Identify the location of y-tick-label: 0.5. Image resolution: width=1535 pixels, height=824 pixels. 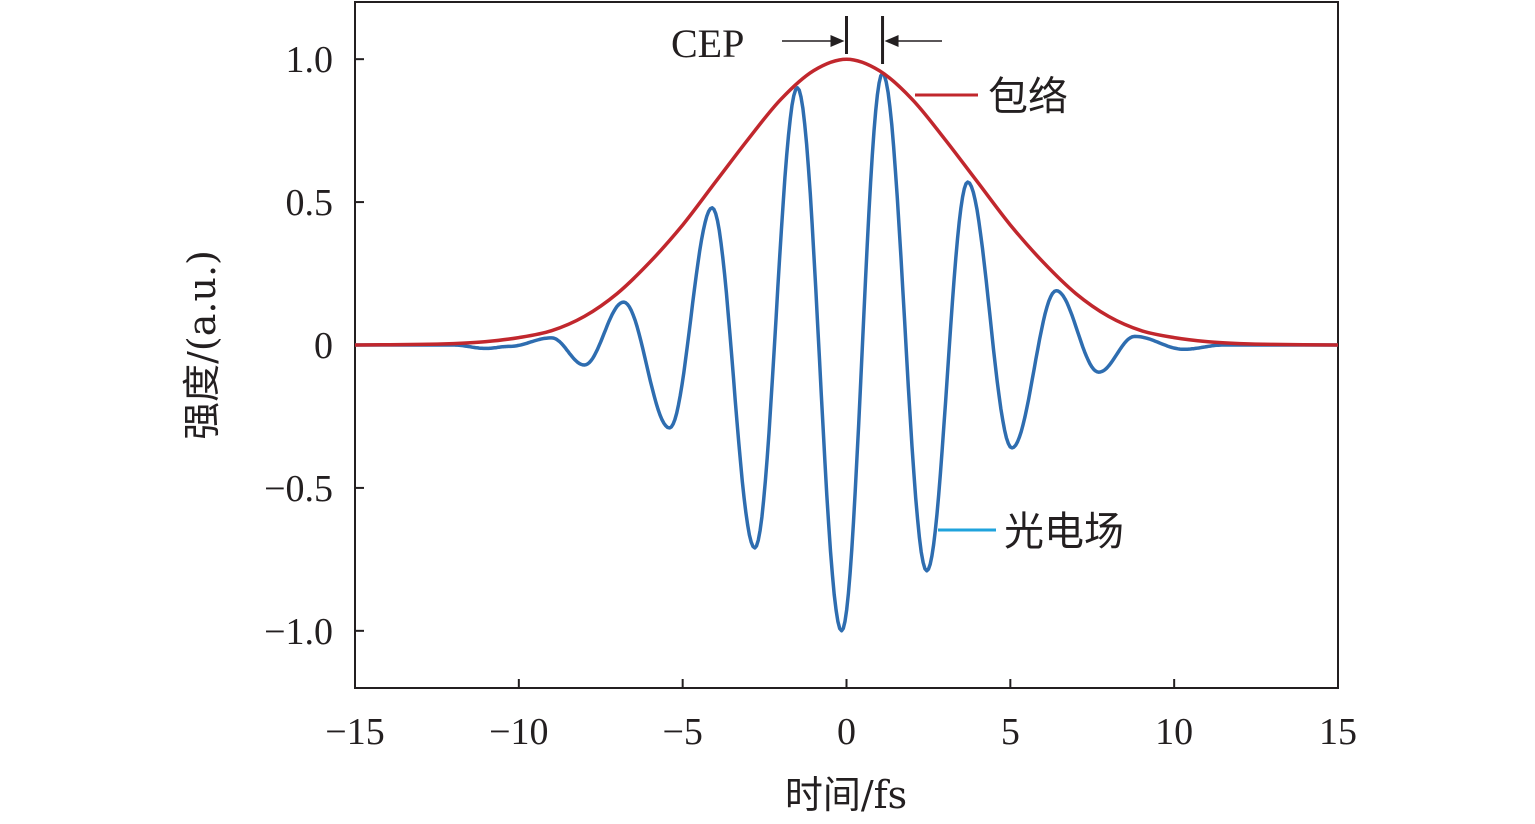
(310, 203).